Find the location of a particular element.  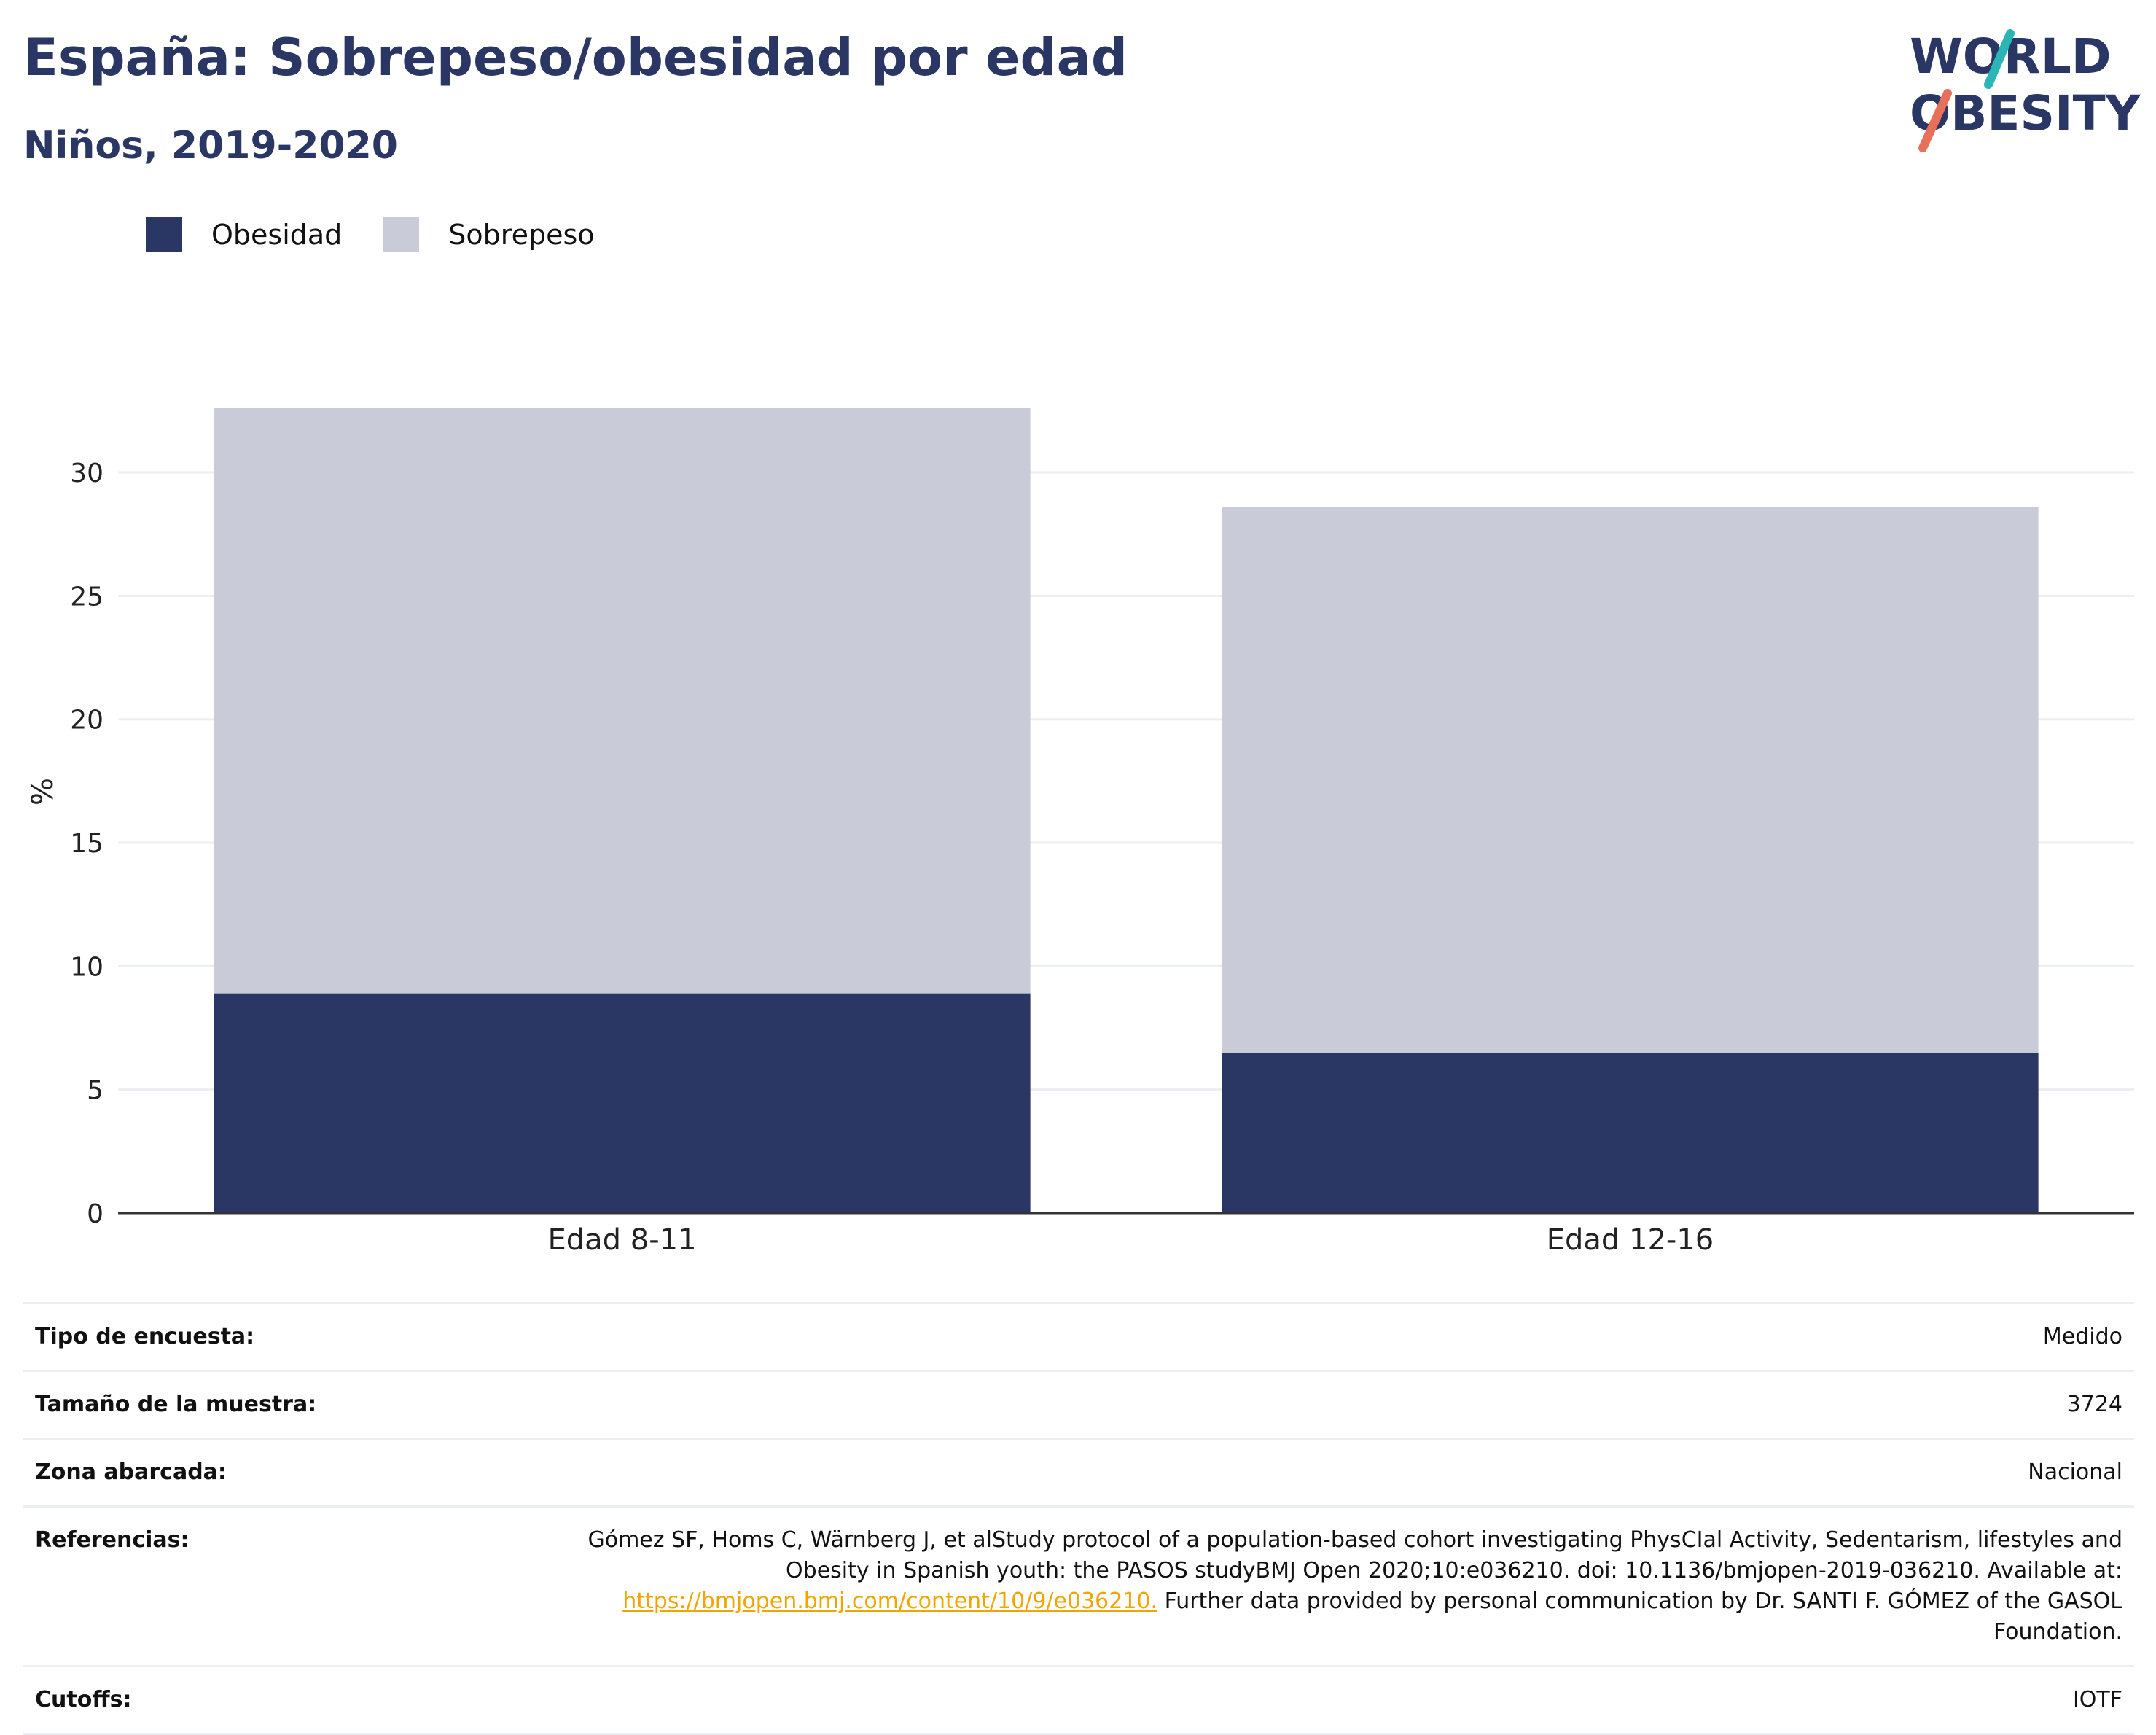

y-tick-label-30: 30 is located at coordinates (86, 473).